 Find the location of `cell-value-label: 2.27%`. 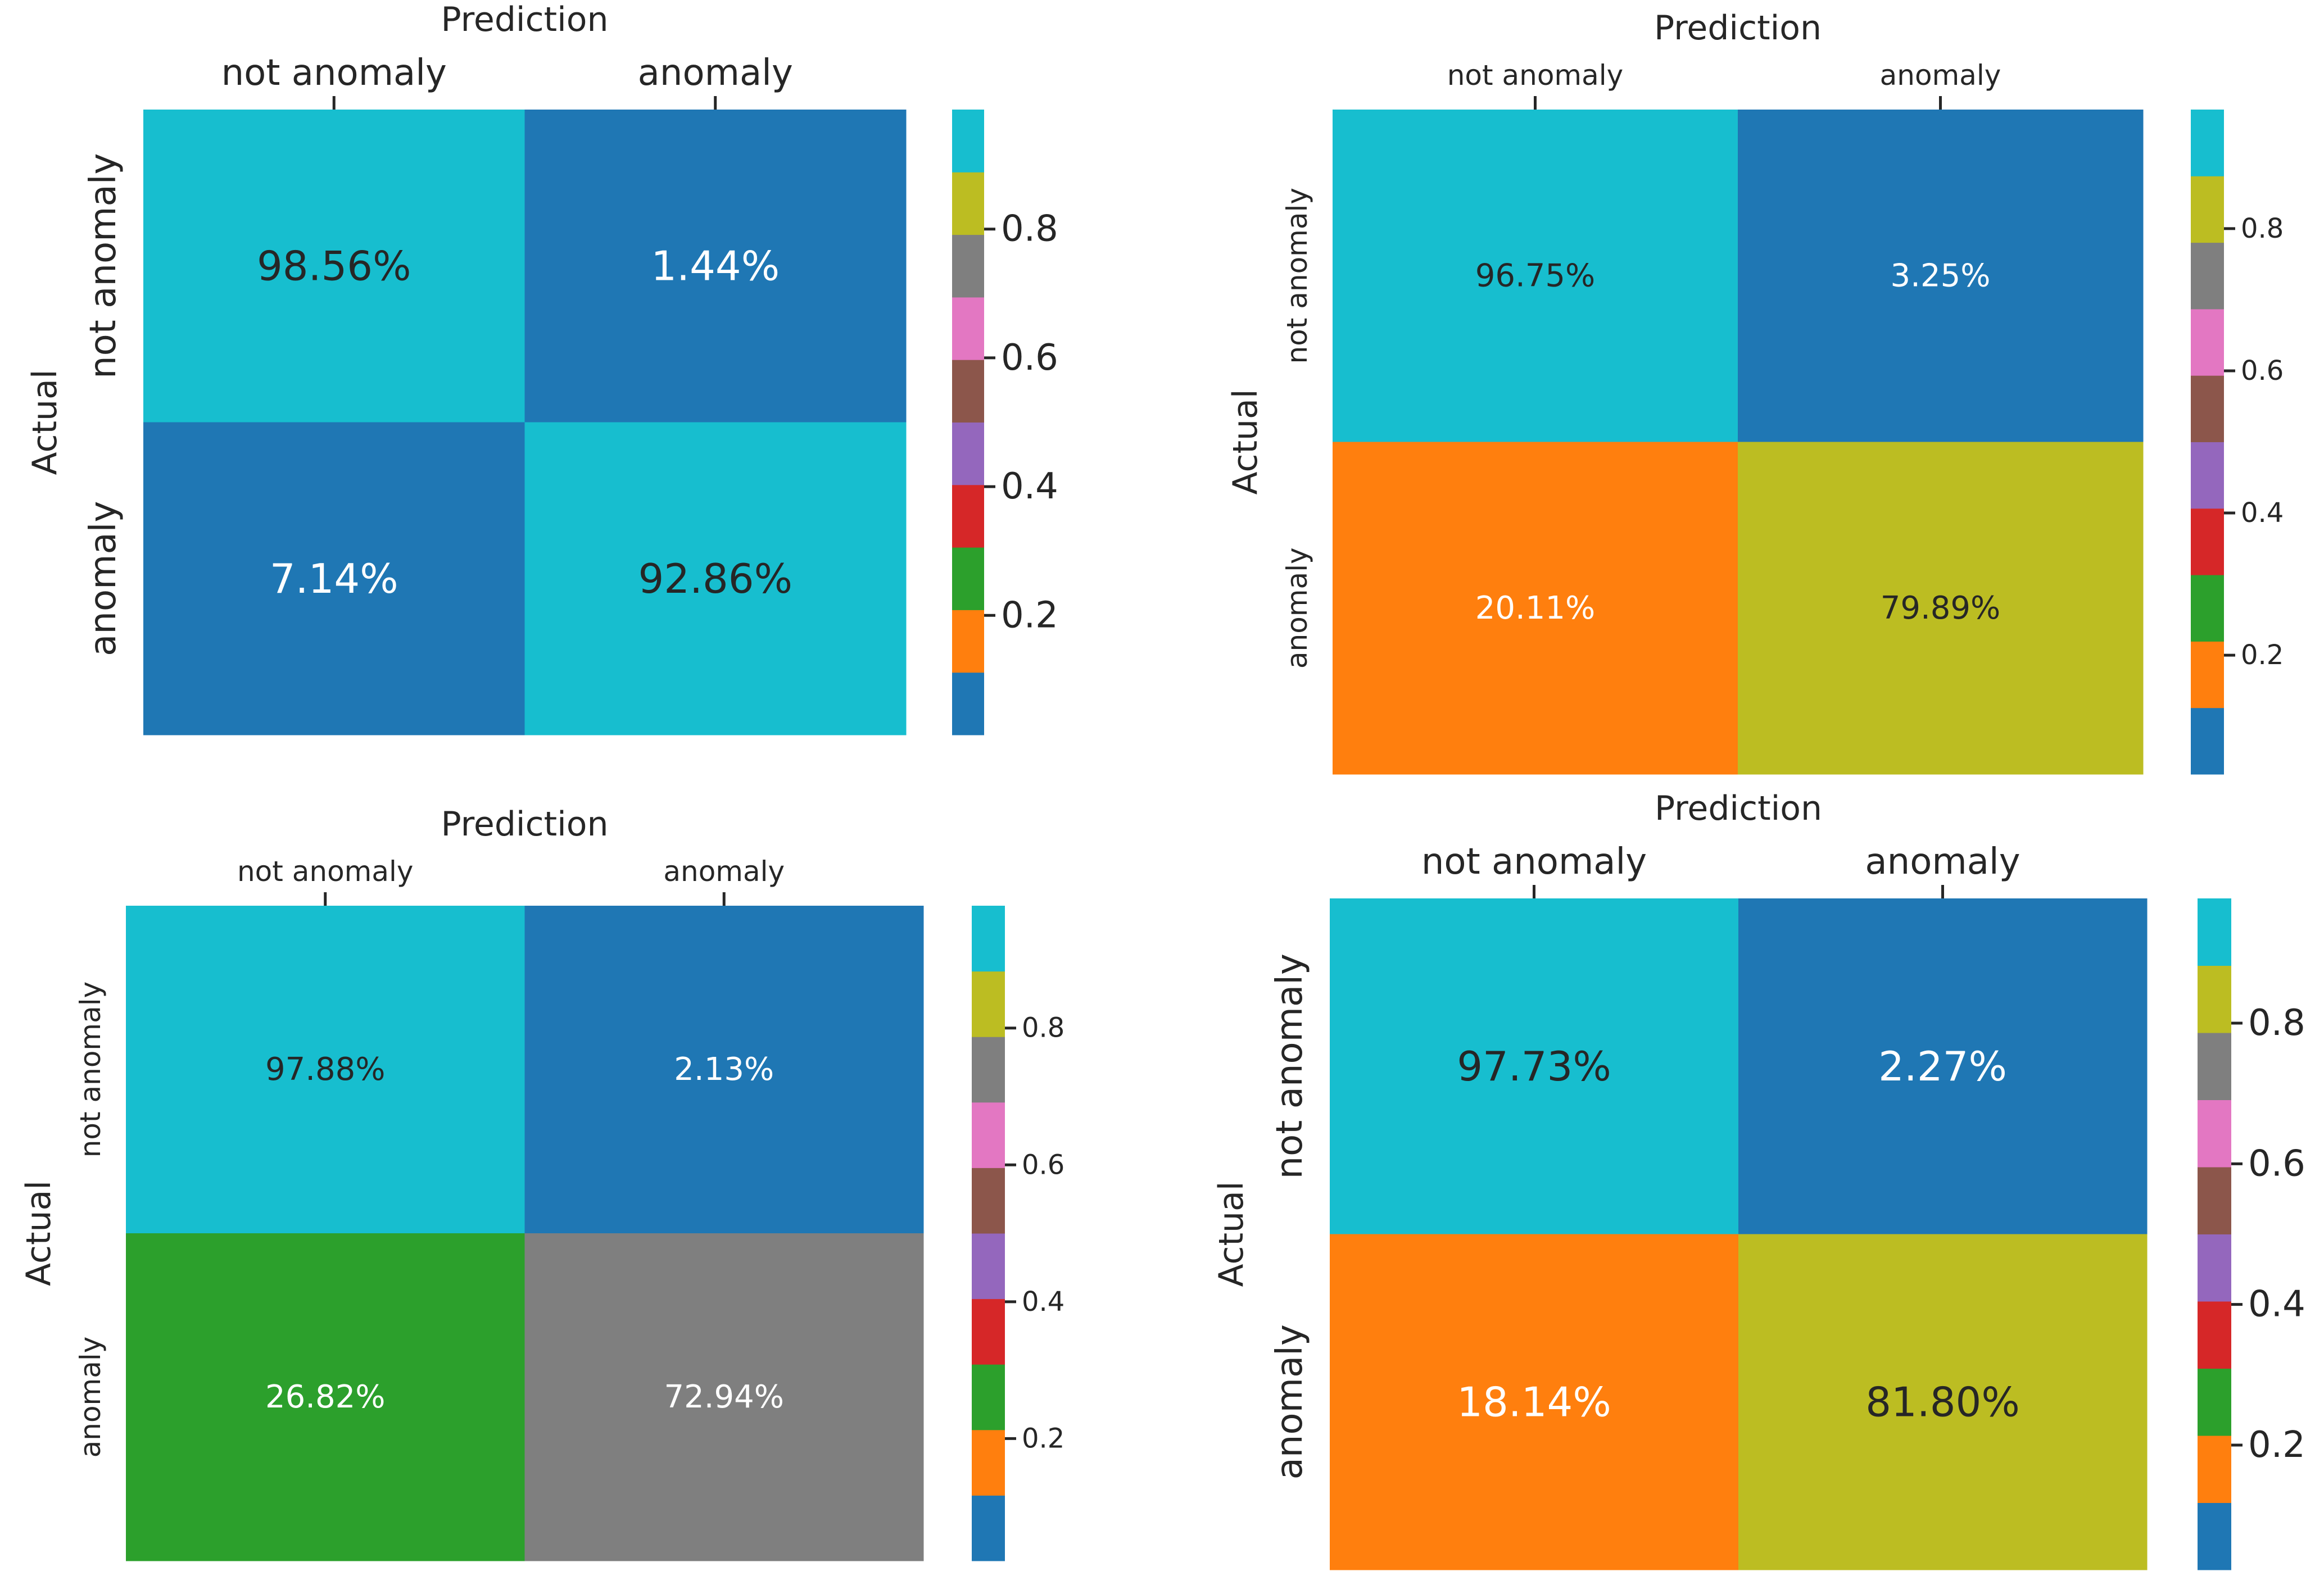

cell-value-label: 2.27% is located at coordinates (1942, 1067).